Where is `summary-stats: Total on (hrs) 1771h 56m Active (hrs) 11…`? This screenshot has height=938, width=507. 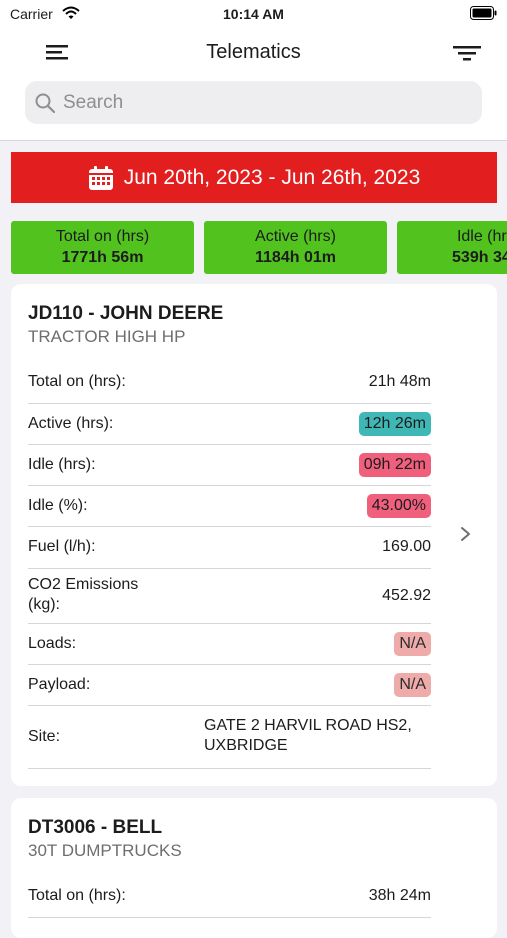
summary-stats: Total on (hrs) 1771h 56m Active (hrs) 11… is located at coordinates (259, 247).